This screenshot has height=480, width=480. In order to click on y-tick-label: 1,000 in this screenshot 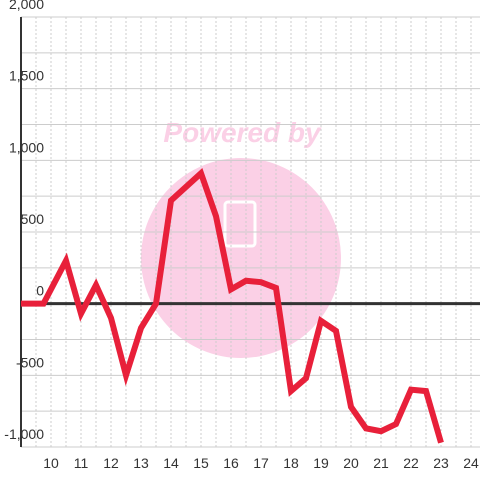, I will do `click(26, 147)`.